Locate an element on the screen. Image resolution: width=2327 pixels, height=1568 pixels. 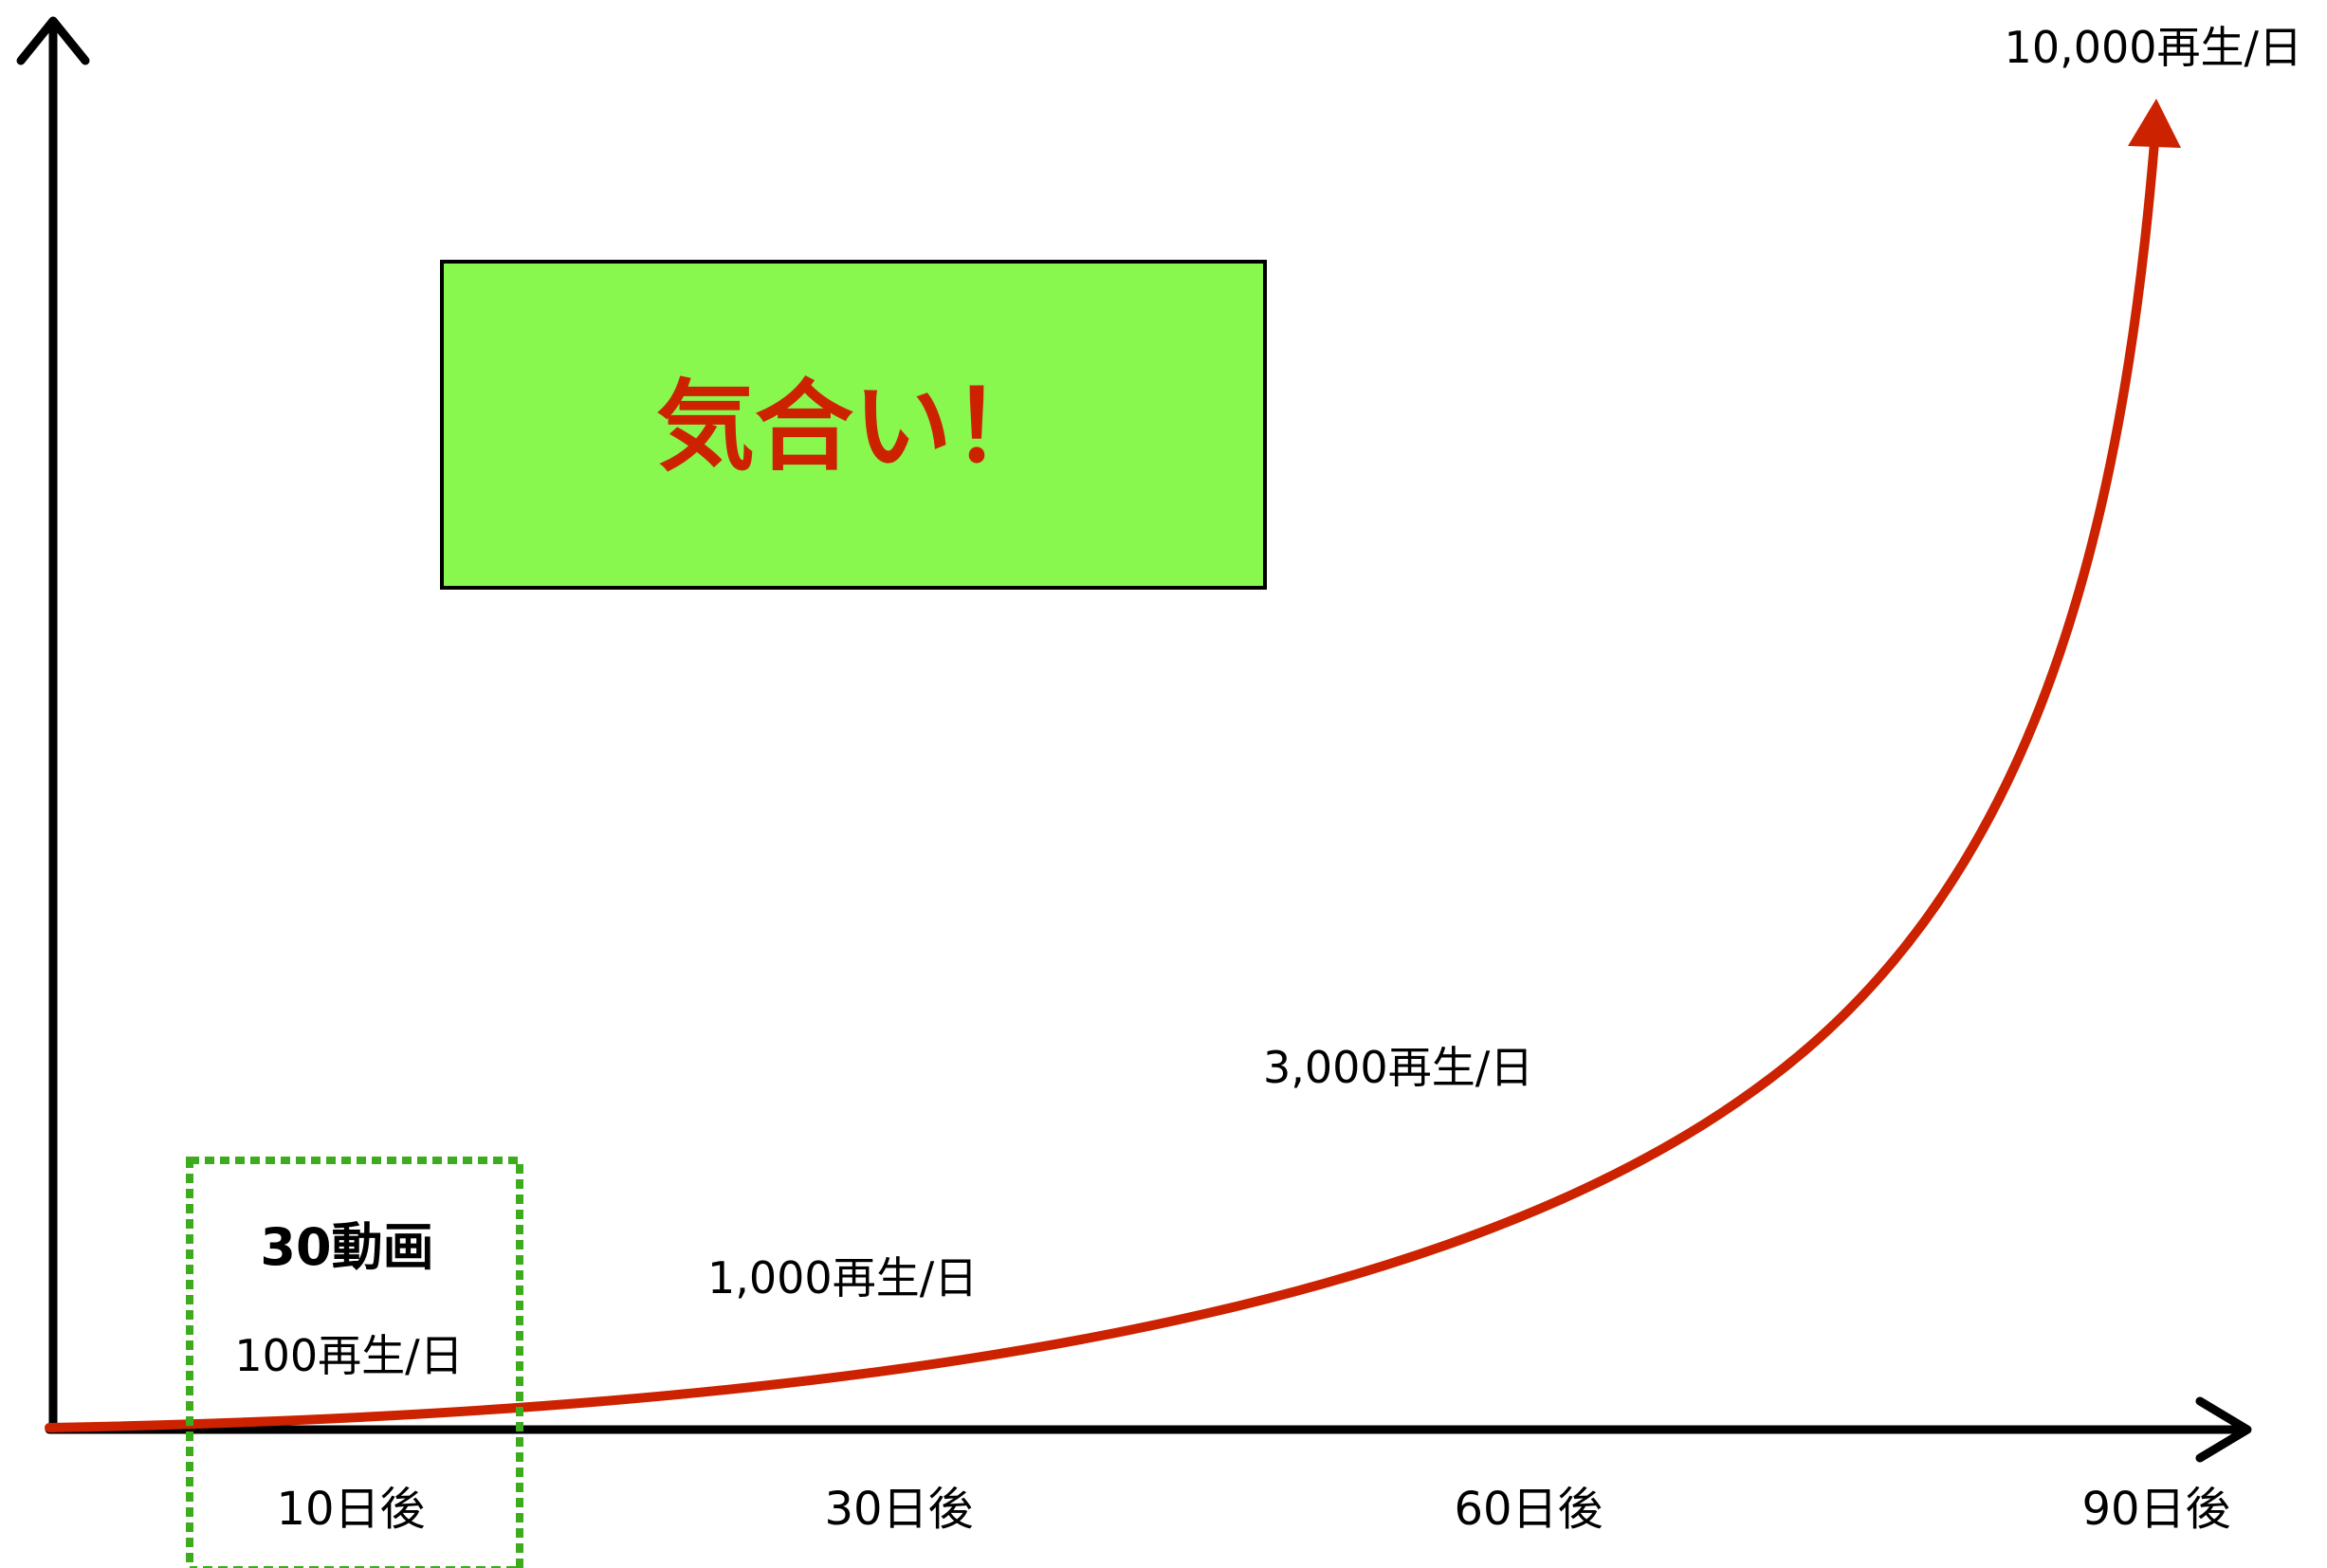
y-axis-arrowhead is located at coordinates (53, 40).